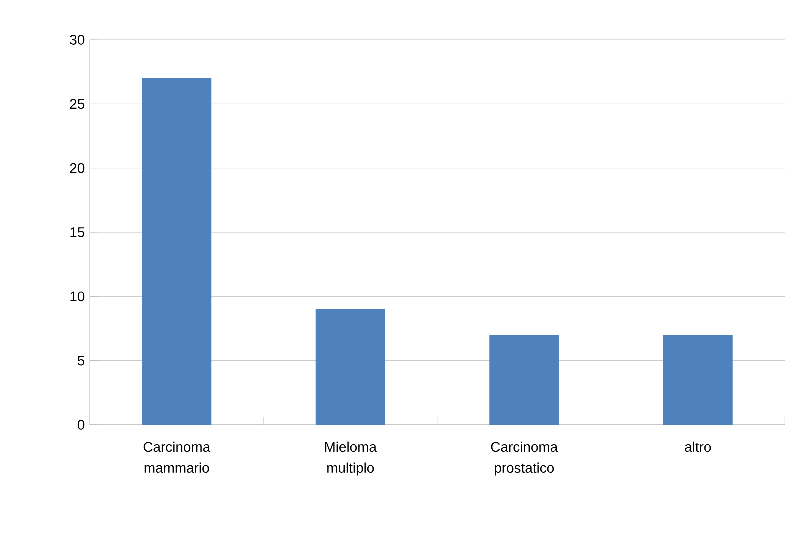  What do you see at coordinates (77, 233) in the screenshot?
I see `y-tick-label: 15` at bounding box center [77, 233].